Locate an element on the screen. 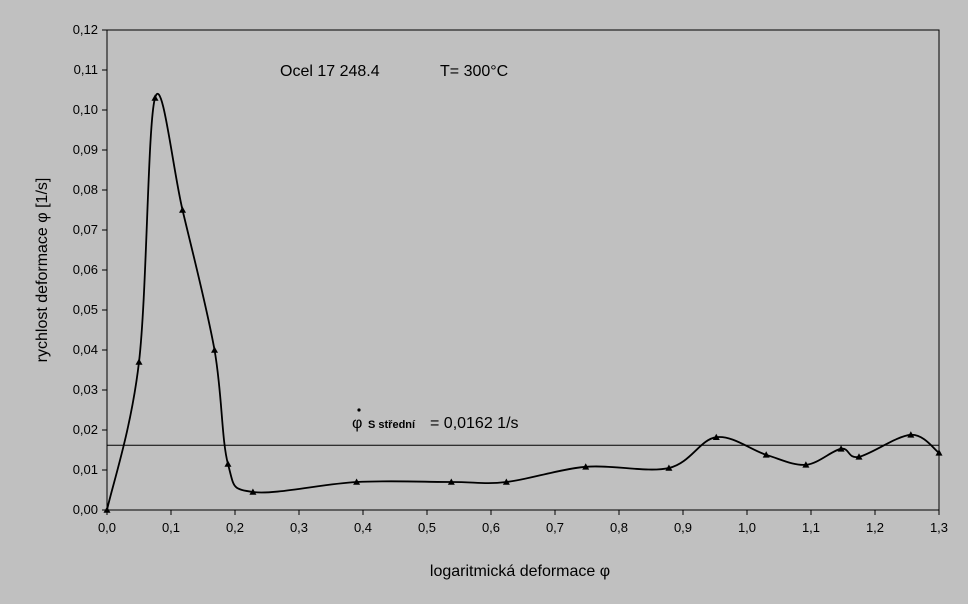 Image resolution: width=968 pixels, height=604 pixels. x-tick-label: 0,0 is located at coordinates (107, 527).